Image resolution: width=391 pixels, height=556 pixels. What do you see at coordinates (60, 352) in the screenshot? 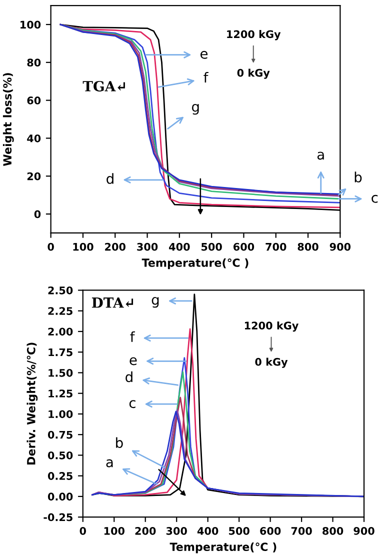
I see `y-tick-label: 1.75` at bounding box center [60, 352].